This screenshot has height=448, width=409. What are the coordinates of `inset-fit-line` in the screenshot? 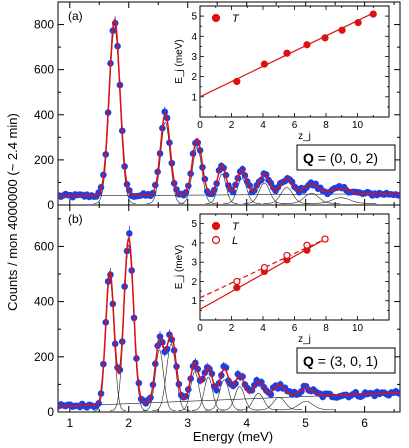 It's located at (262, 268).